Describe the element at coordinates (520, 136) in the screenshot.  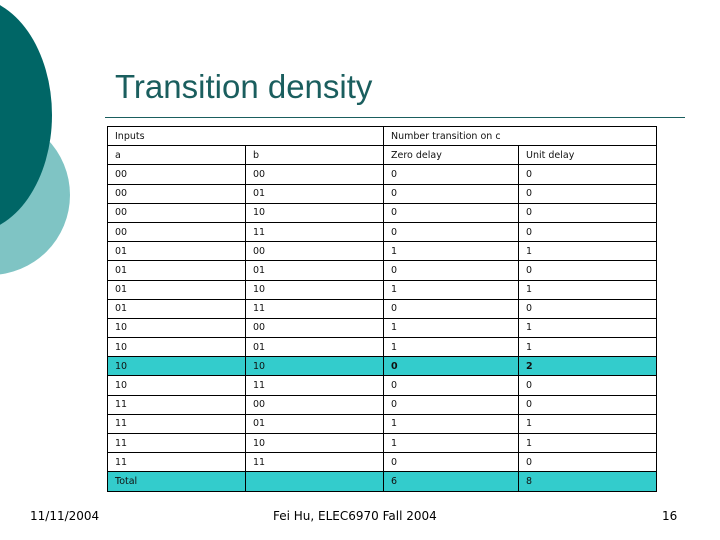
I see `table-cell: Number transition on c` at that location.